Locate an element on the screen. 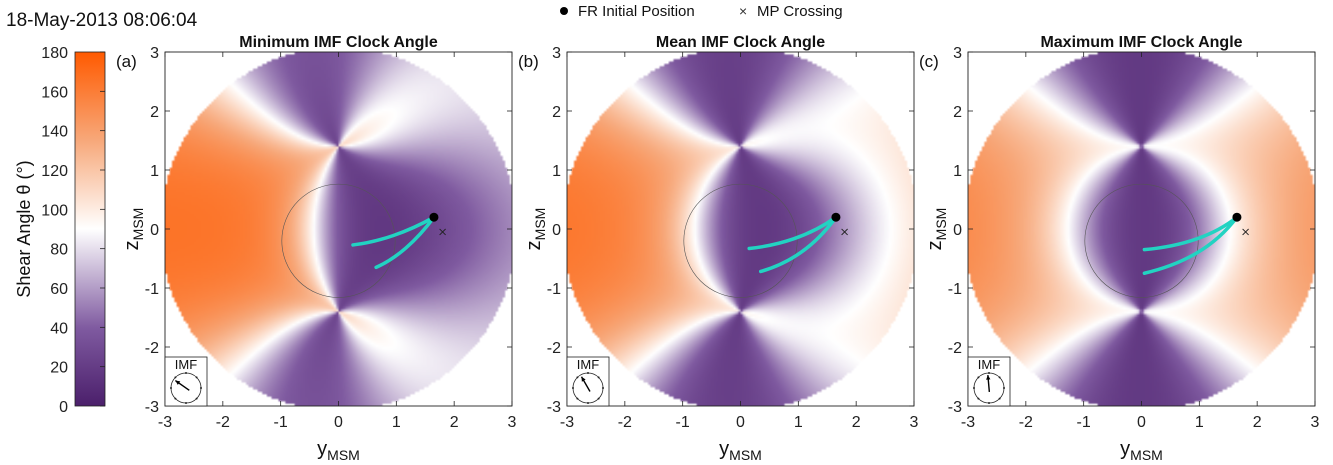 The height and width of the screenshot is (465, 1333). colorbar-tick-label: 40 is located at coordinates (59, 328).